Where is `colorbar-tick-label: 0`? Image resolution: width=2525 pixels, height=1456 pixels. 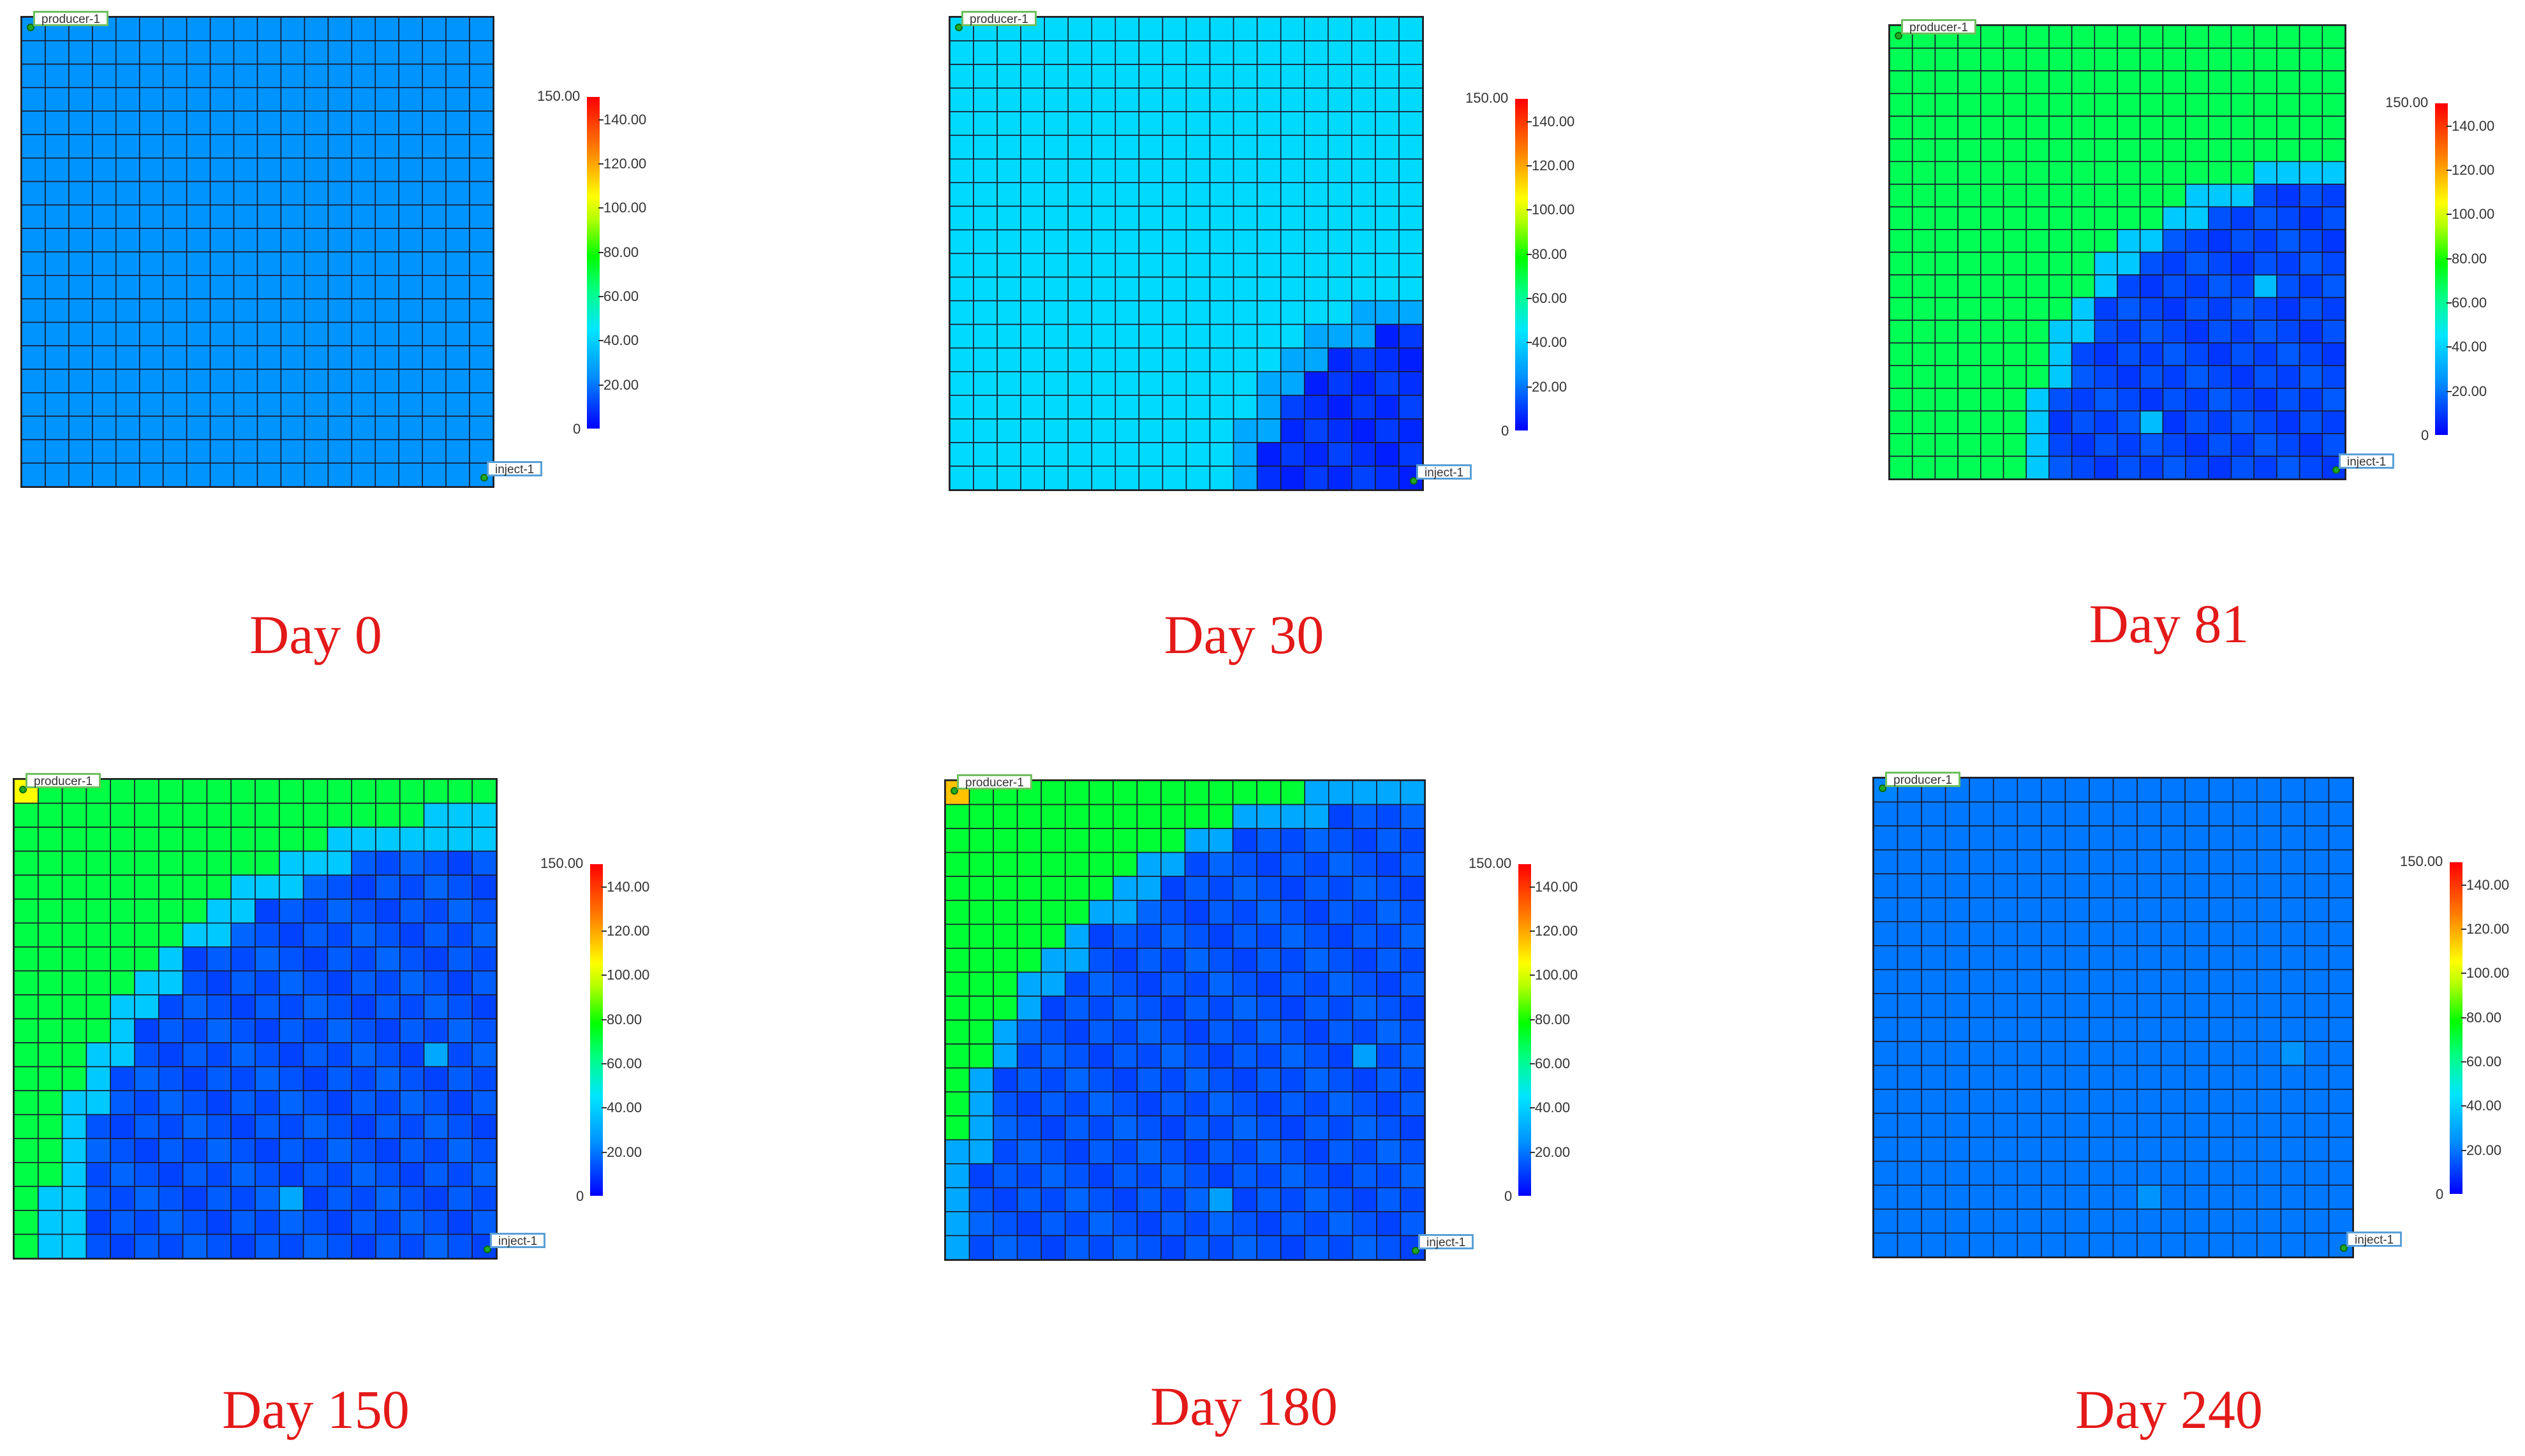 colorbar-tick-label: 0 is located at coordinates (2425, 435).